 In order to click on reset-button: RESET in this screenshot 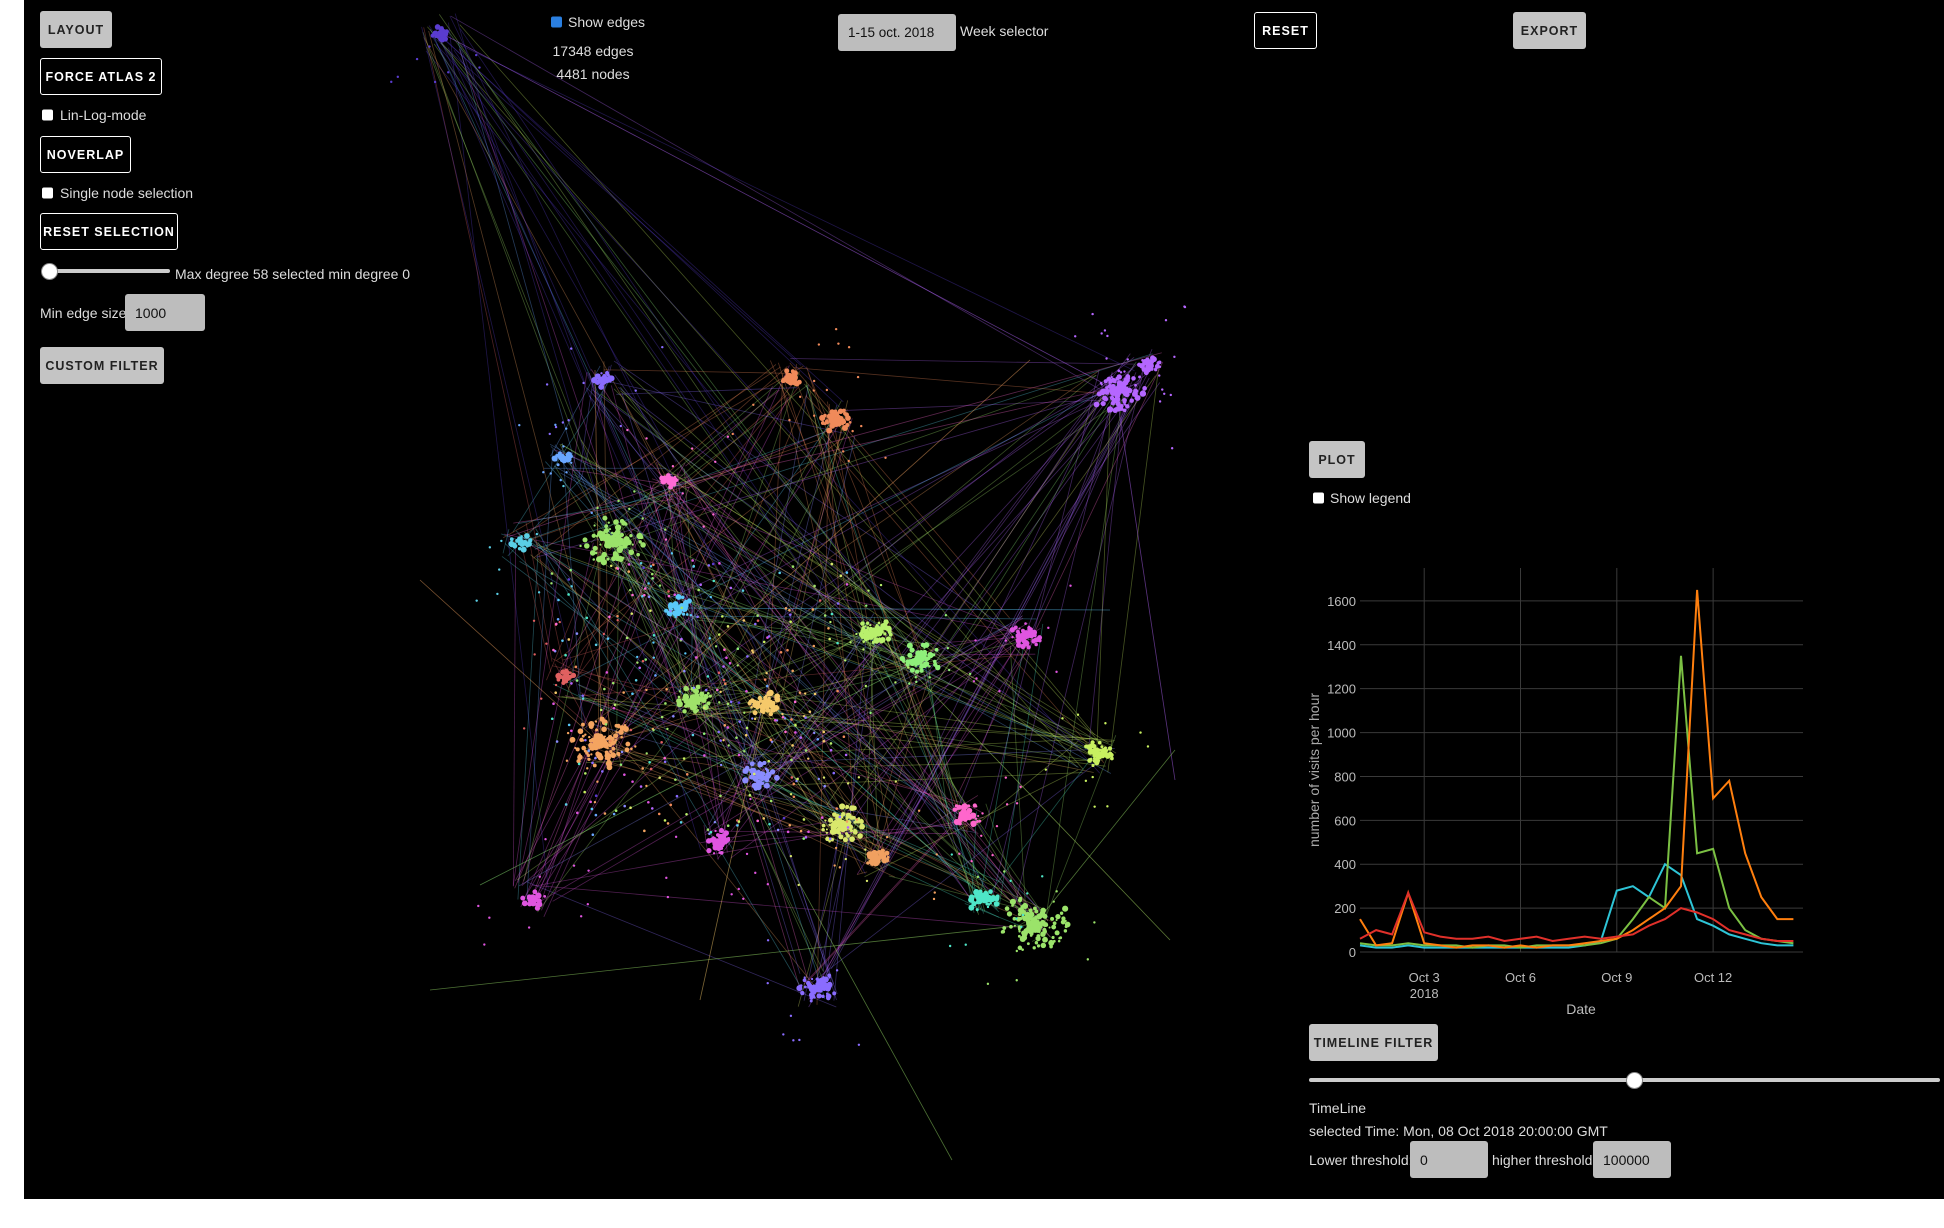, I will do `click(1285, 30)`.